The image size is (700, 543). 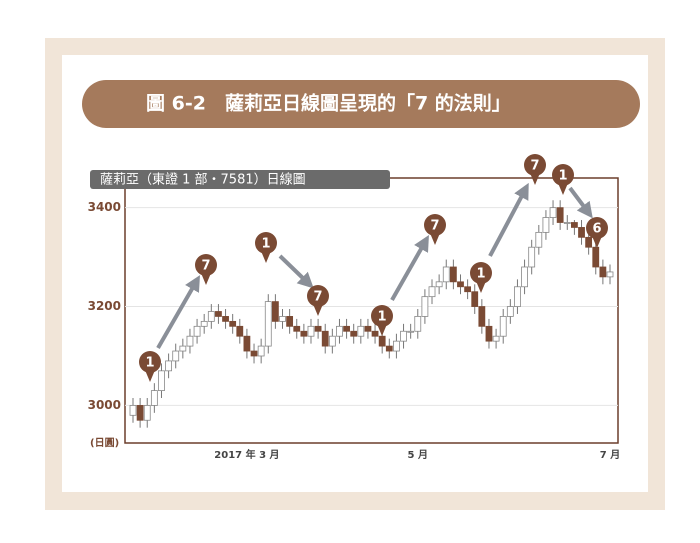 I want to click on x-tick-label: 5 月, so click(x=418, y=455).